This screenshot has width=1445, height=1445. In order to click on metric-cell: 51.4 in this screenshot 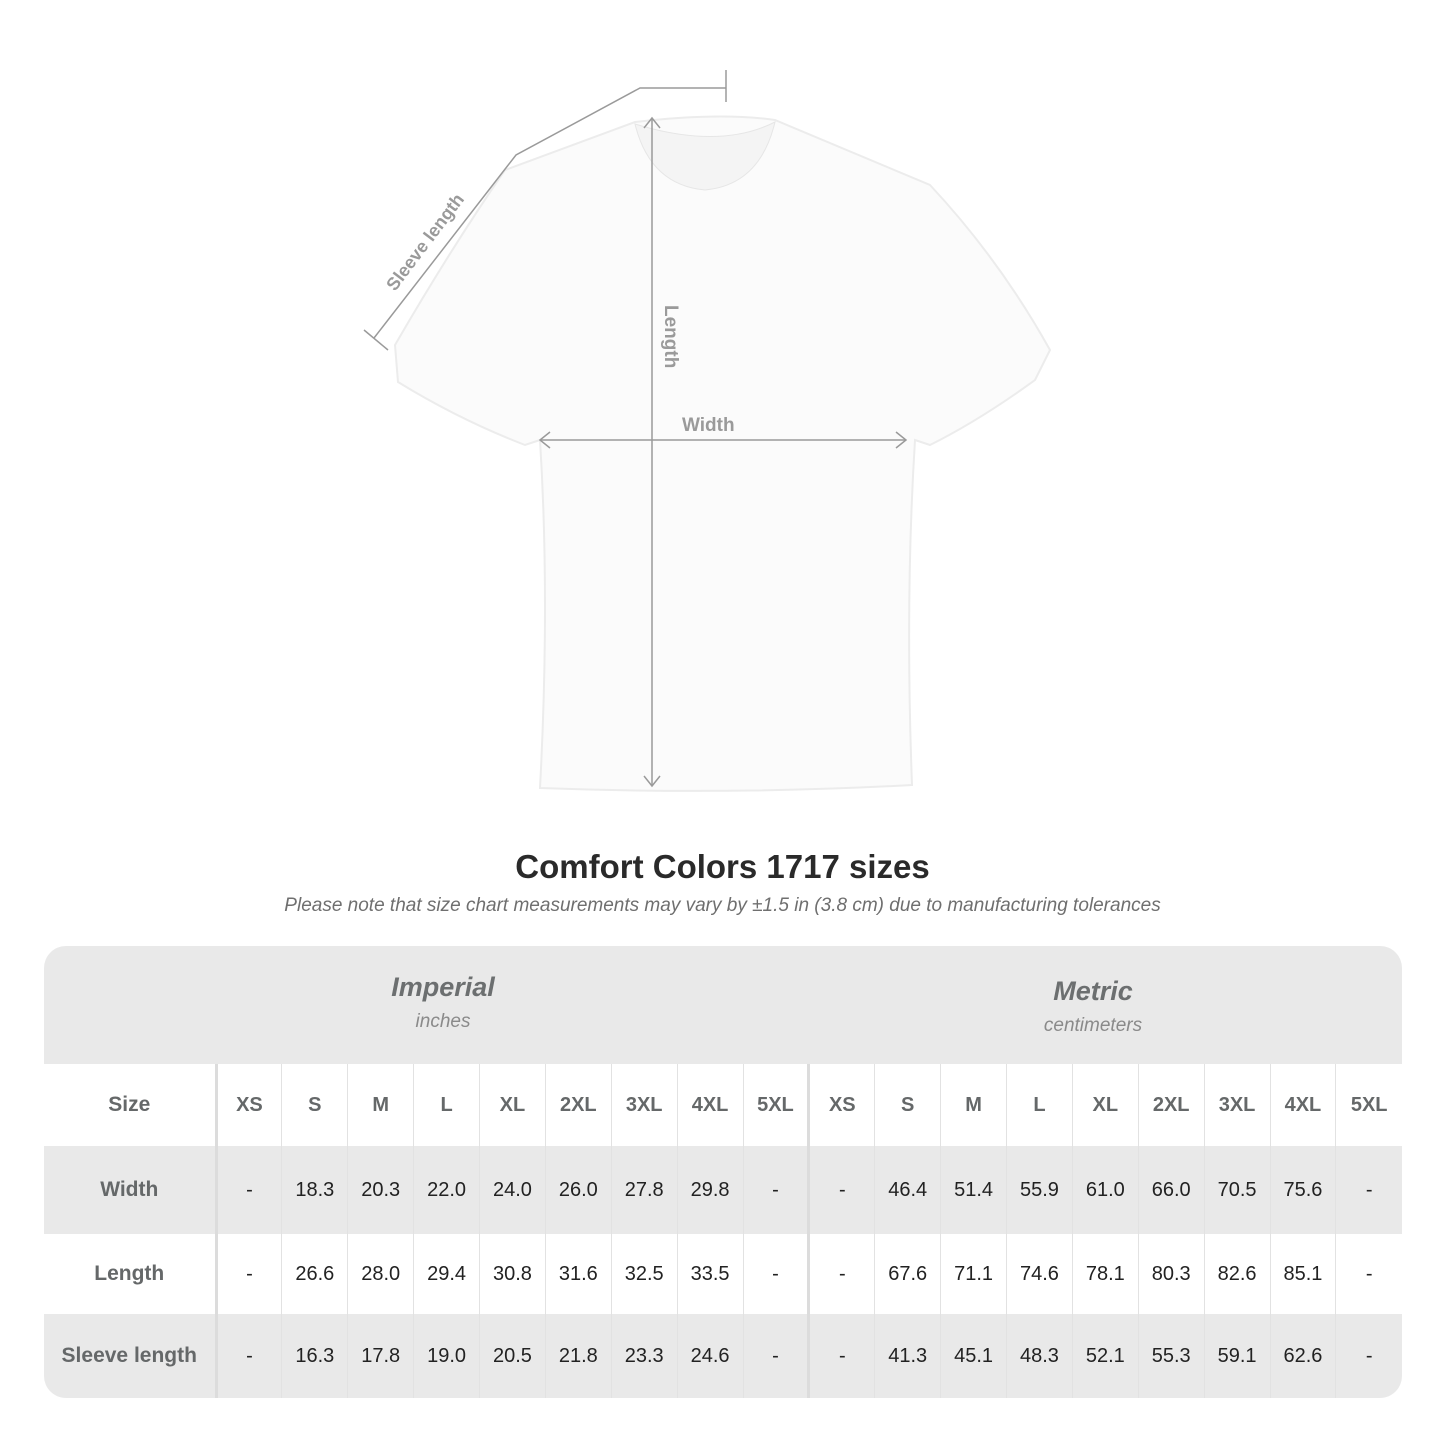, I will do `click(973, 1190)`.